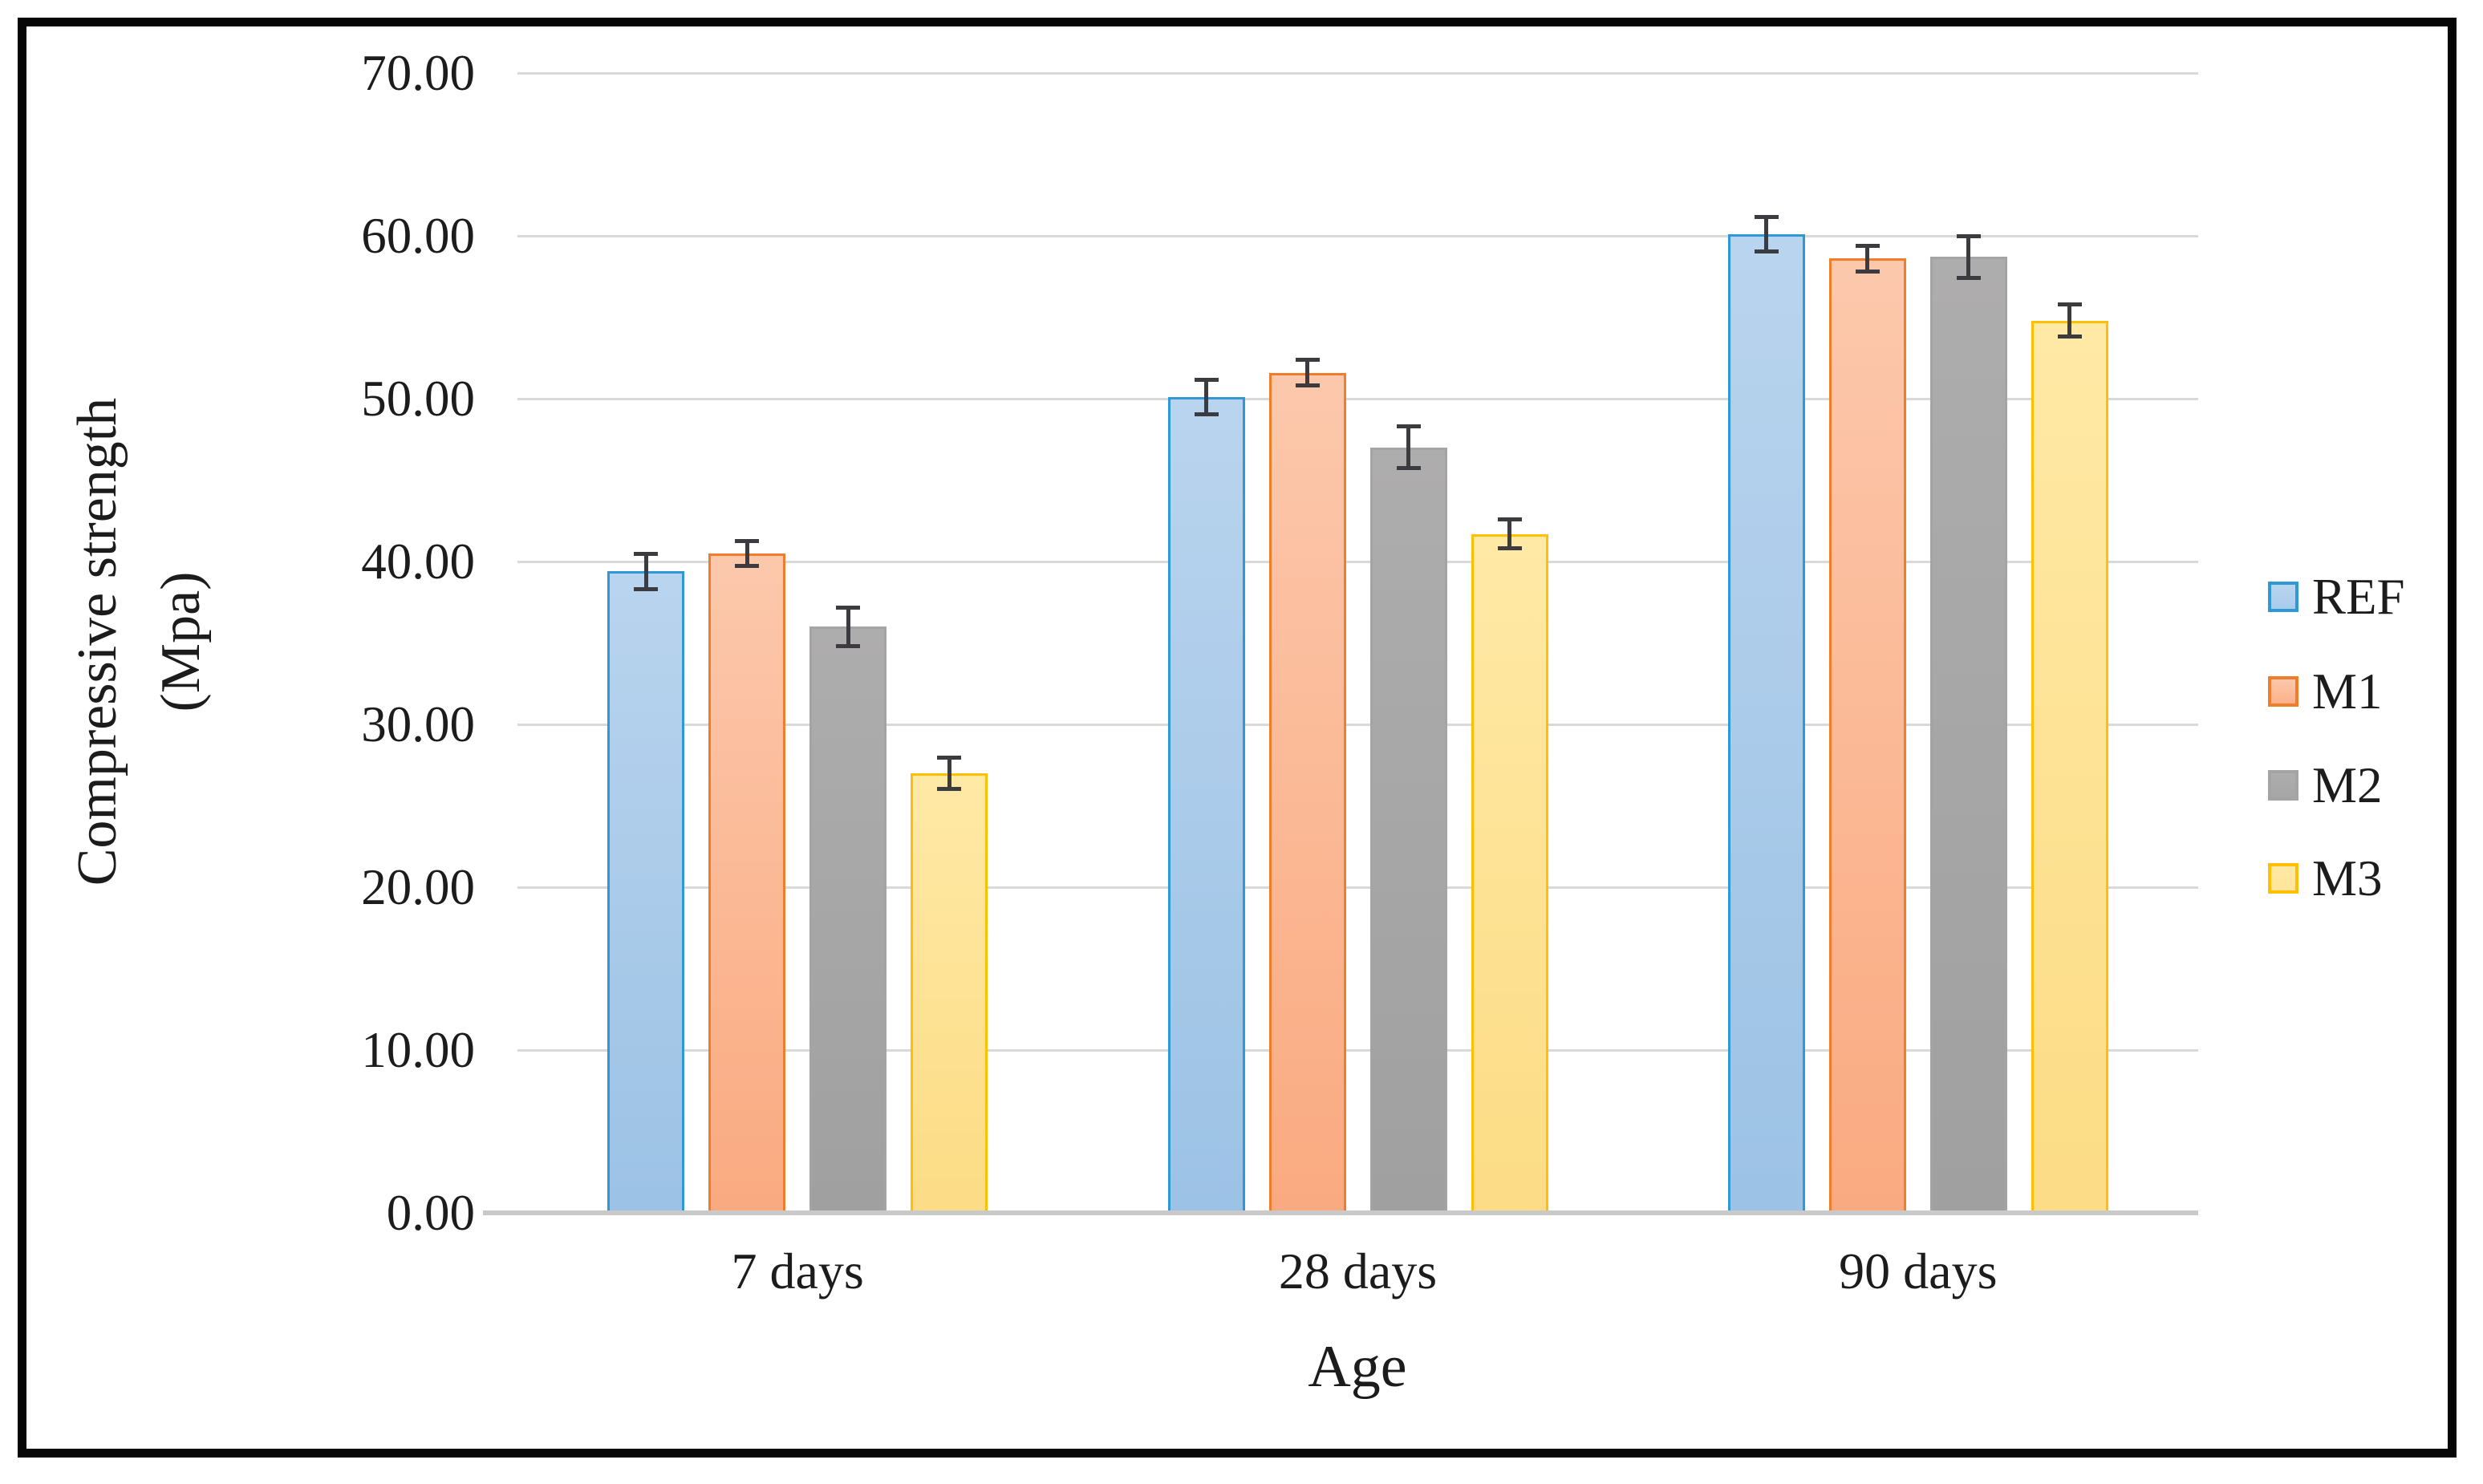 Image resolution: width=2483 pixels, height=1484 pixels. I want to click on y-tick-label-60.00: 60.00, so click(418, 236).